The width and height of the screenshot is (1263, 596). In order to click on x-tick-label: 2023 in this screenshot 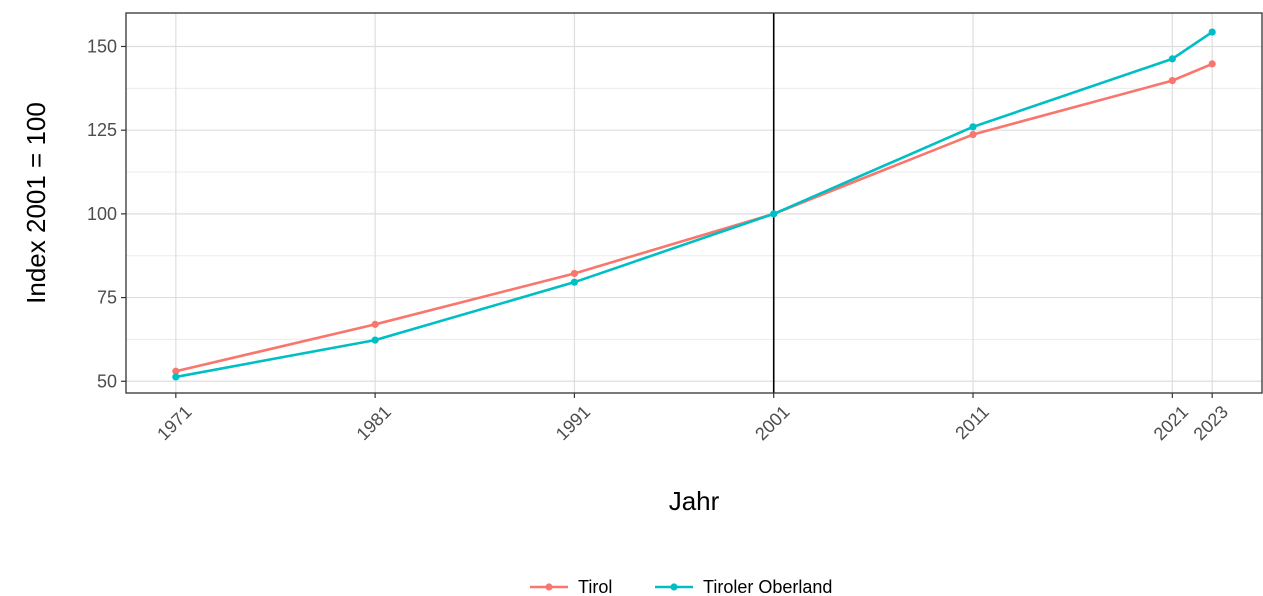, I will do `click(1211, 423)`.